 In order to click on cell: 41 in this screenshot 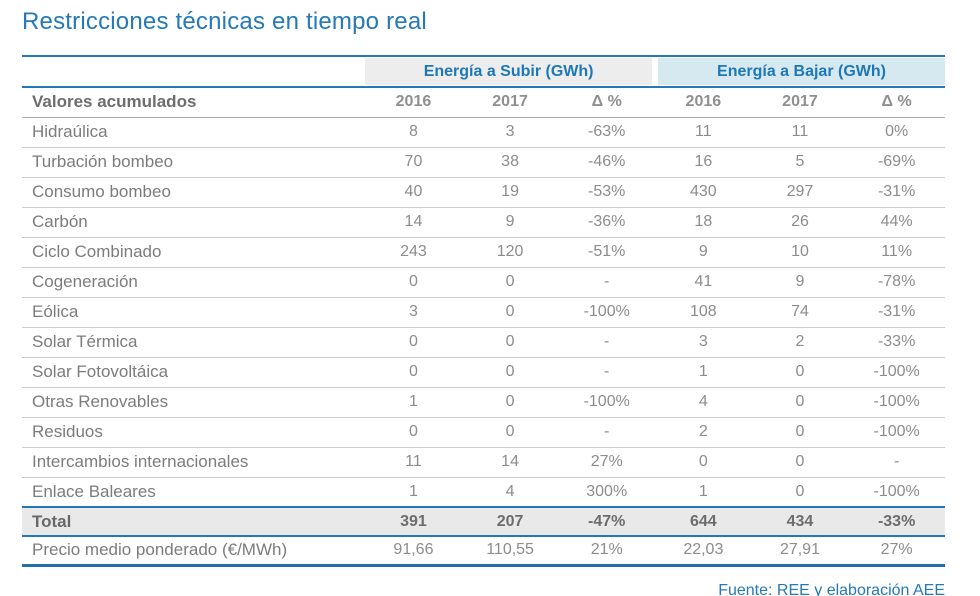, I will do `click(703, 282)`.